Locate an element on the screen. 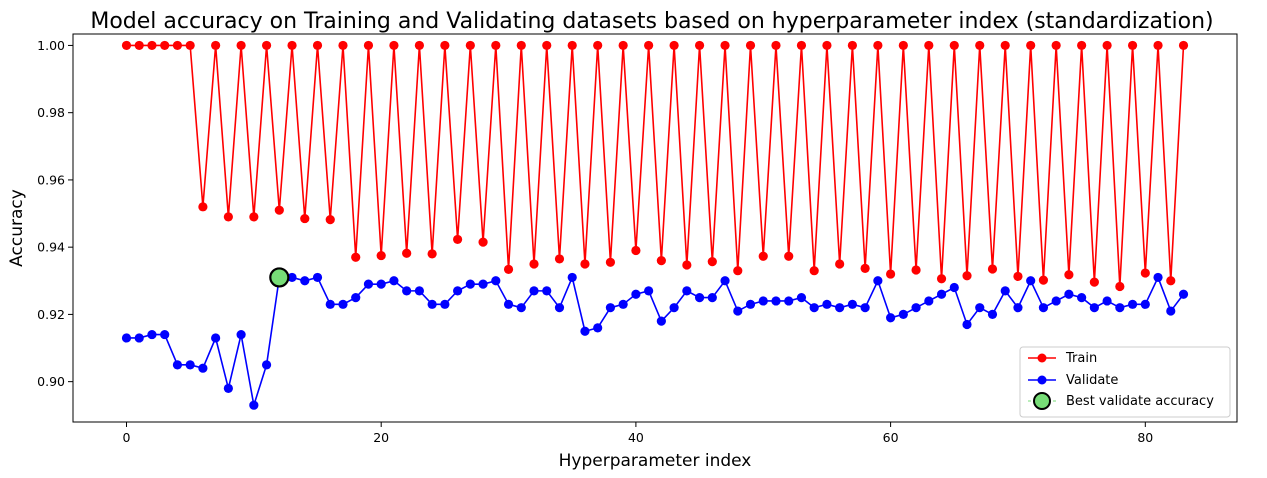 This screenshot has height=478, width=1267. y-tick-label: 0.96 is located at coordinates (51, 179).